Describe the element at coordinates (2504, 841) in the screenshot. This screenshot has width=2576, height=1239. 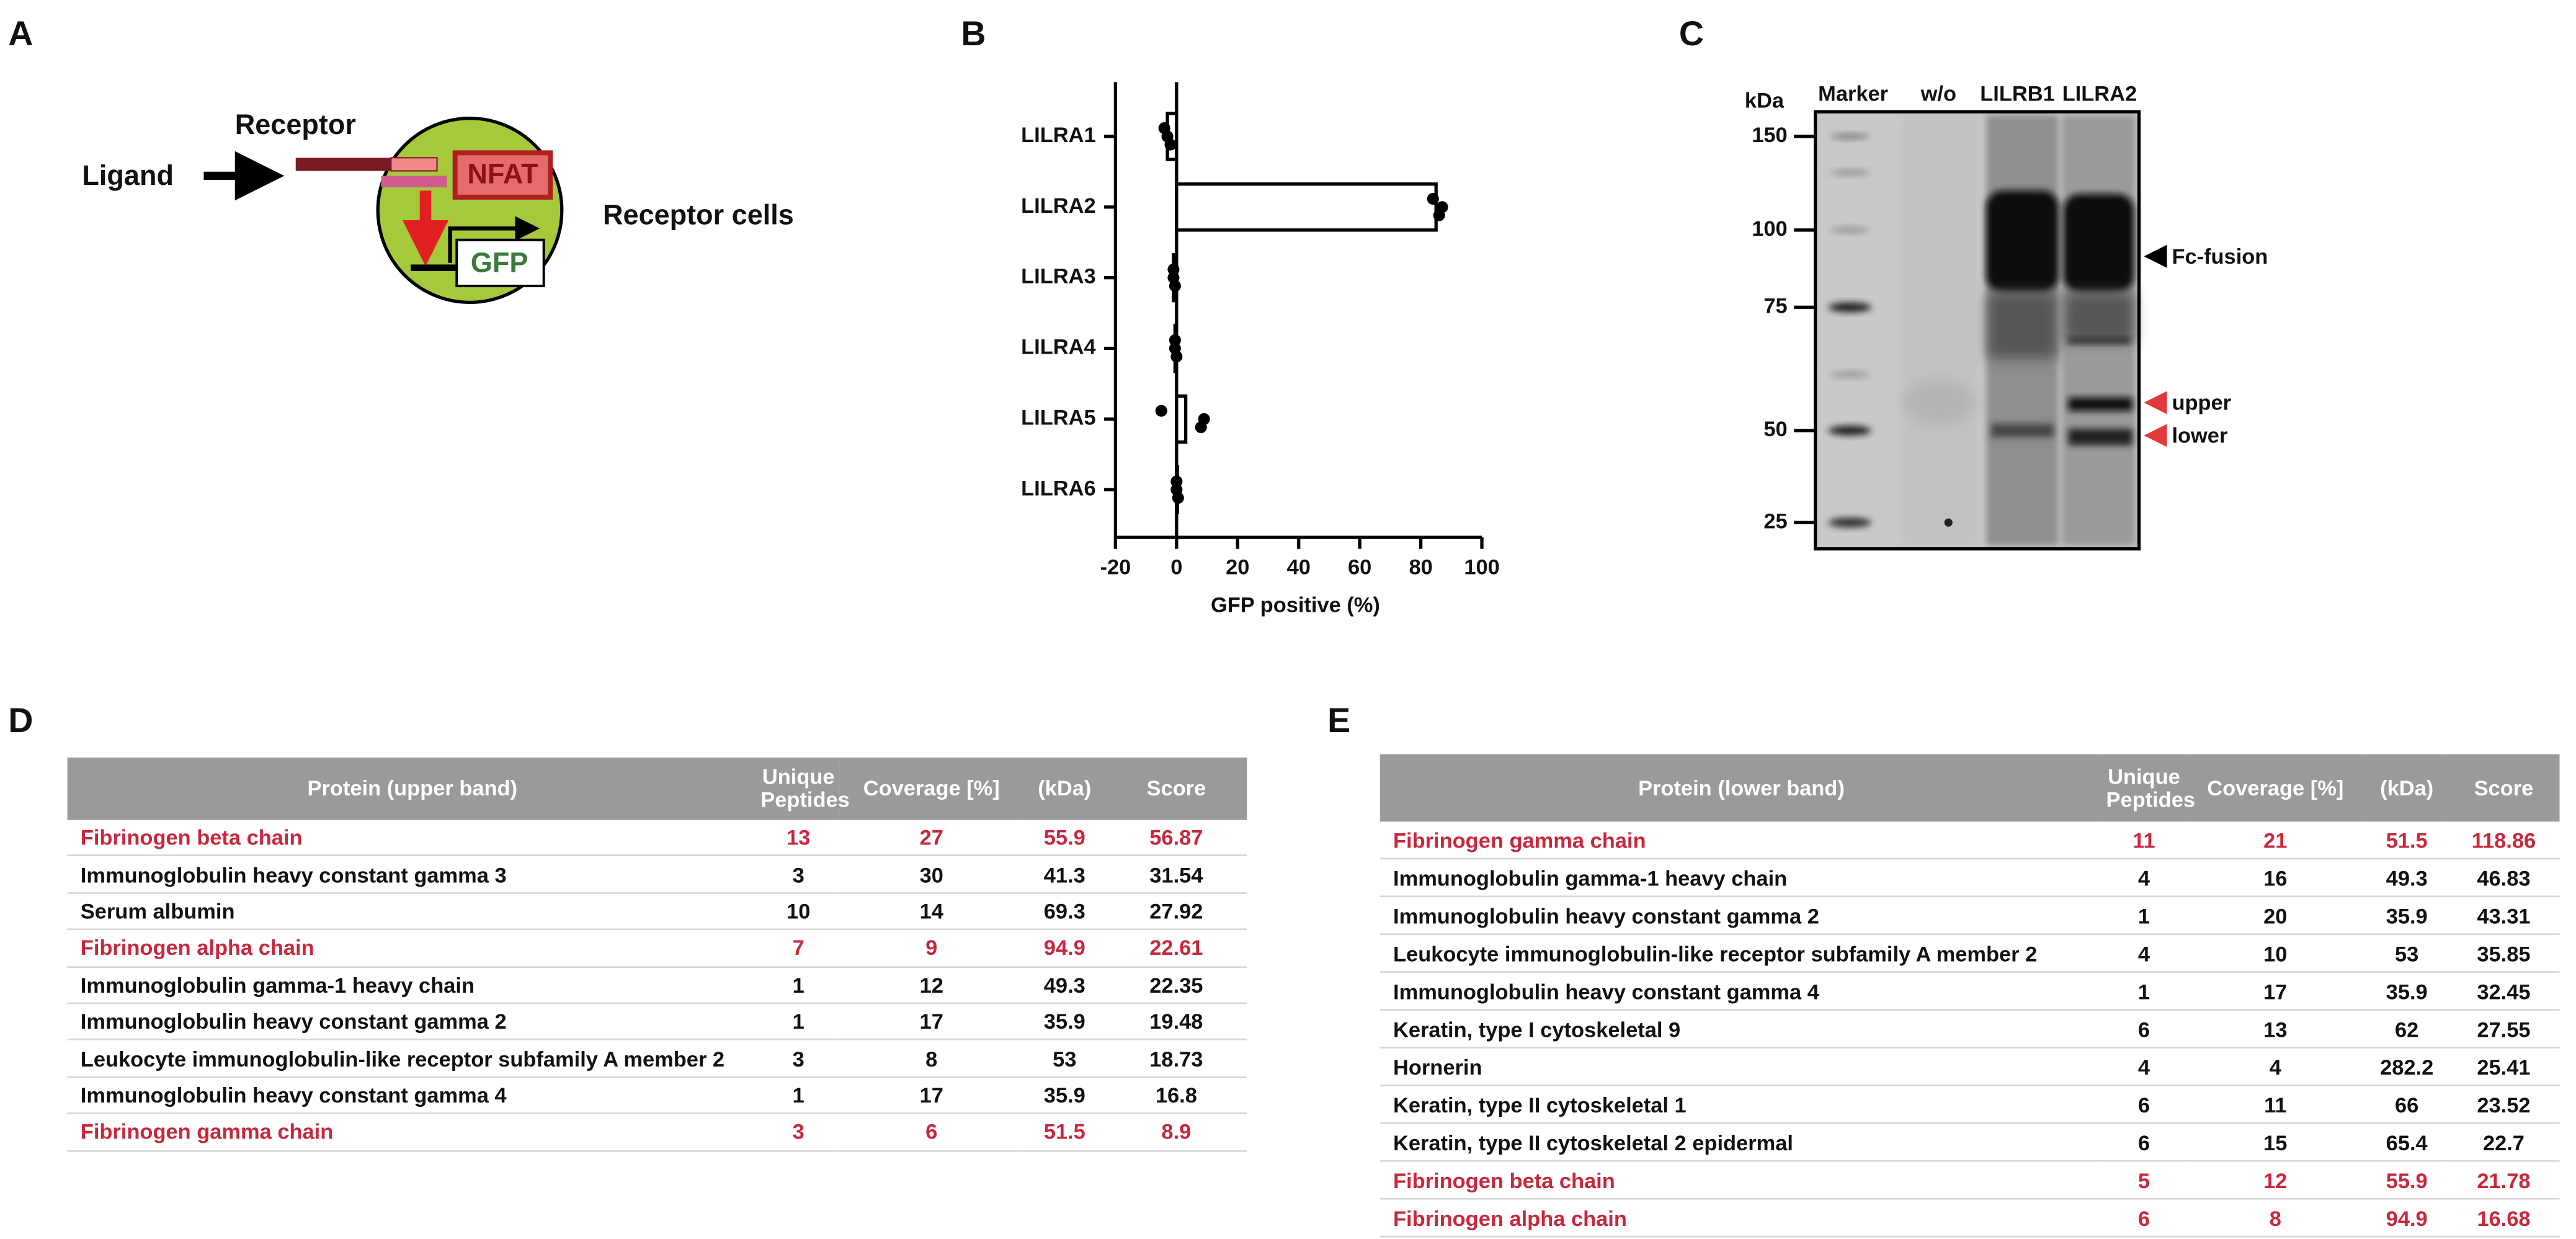
I see `table-cell: 118.86` at that location.